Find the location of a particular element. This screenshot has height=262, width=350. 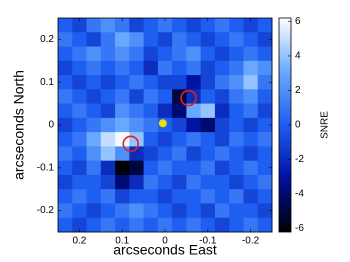

colorbar-label: SNRE is located at coordinates (325, 125).